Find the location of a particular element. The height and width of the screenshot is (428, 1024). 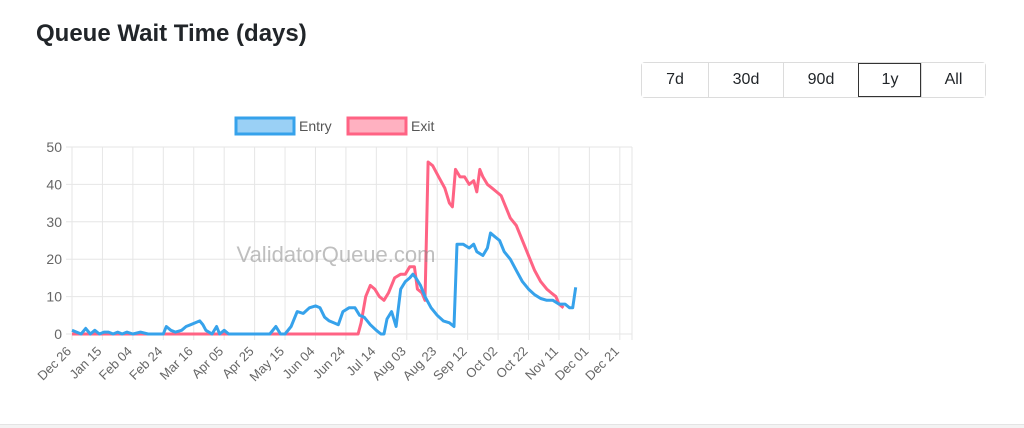

x-tick-label: Dec 21 is located at coordinates (602, 364).